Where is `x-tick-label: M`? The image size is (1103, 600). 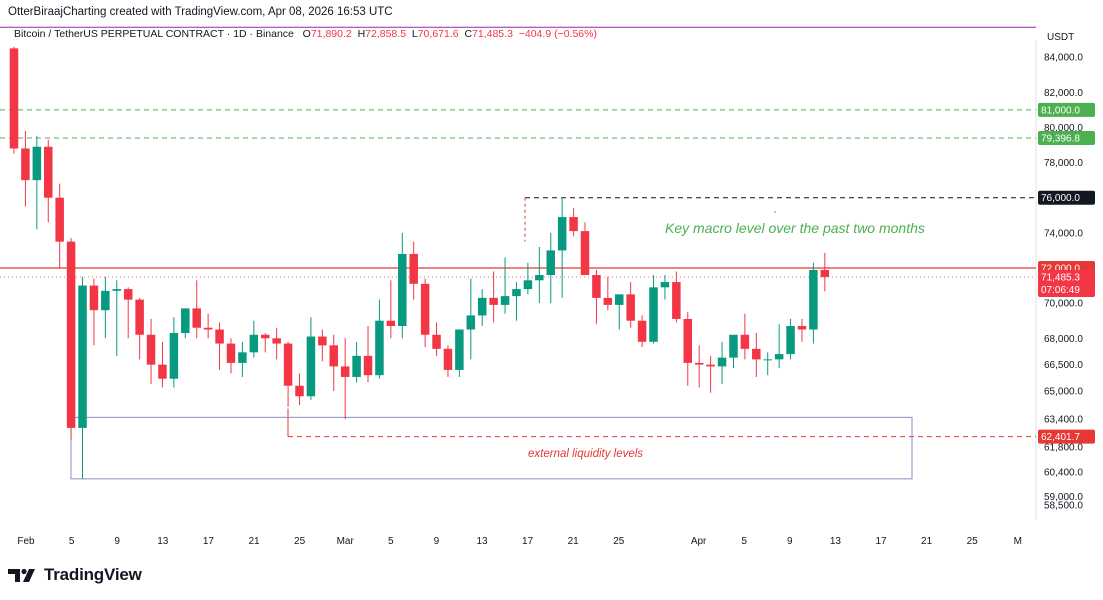 x-tick-label: M is located at coordinates (1018, 541).